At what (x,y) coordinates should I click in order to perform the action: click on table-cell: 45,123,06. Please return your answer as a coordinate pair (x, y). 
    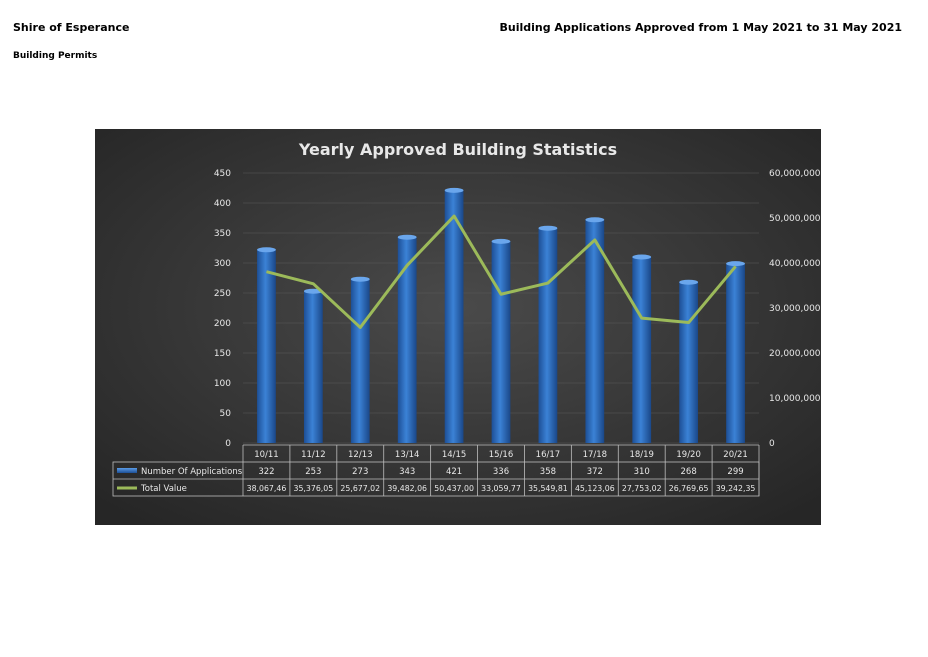
    Looking at the image, I should click on (595, 488).